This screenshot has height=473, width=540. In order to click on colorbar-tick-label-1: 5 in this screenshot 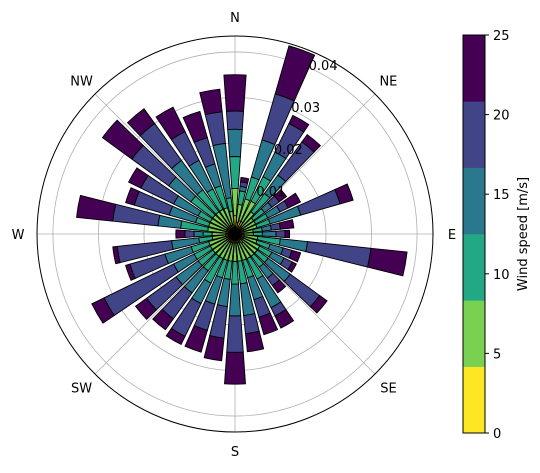, I will do `click(497, 354)`.